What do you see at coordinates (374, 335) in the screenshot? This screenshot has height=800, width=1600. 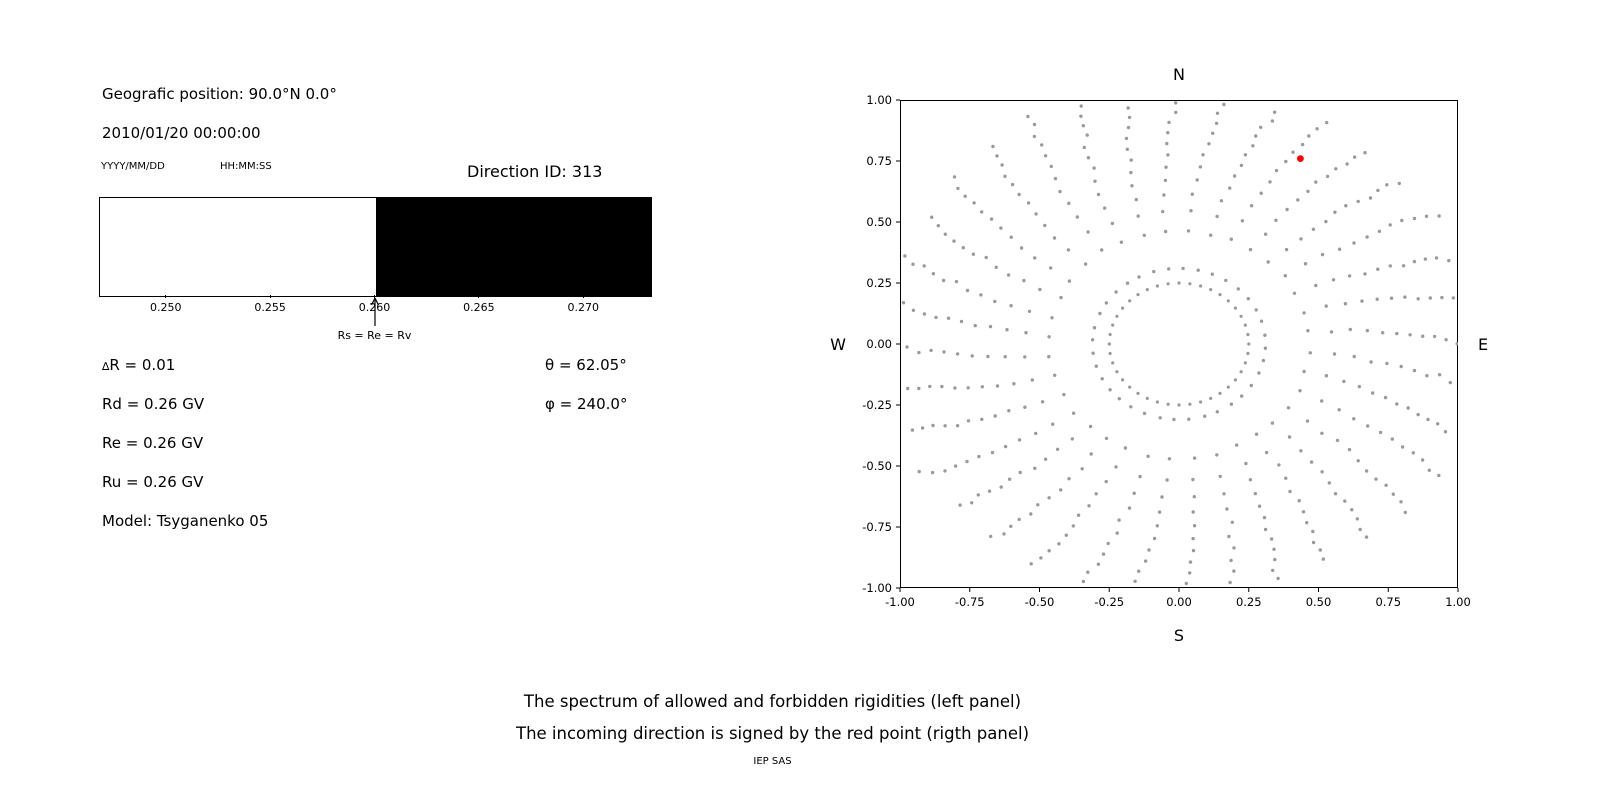 I see `cutoff-annotation: Rs = Re = Rv` at bounding box center [374, 335].